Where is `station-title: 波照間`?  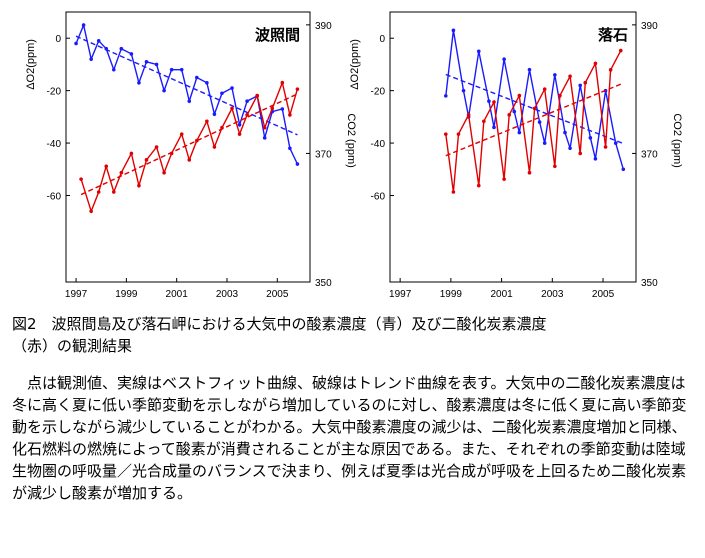 station-title: 波照間 is located at coordinates (277, 35).